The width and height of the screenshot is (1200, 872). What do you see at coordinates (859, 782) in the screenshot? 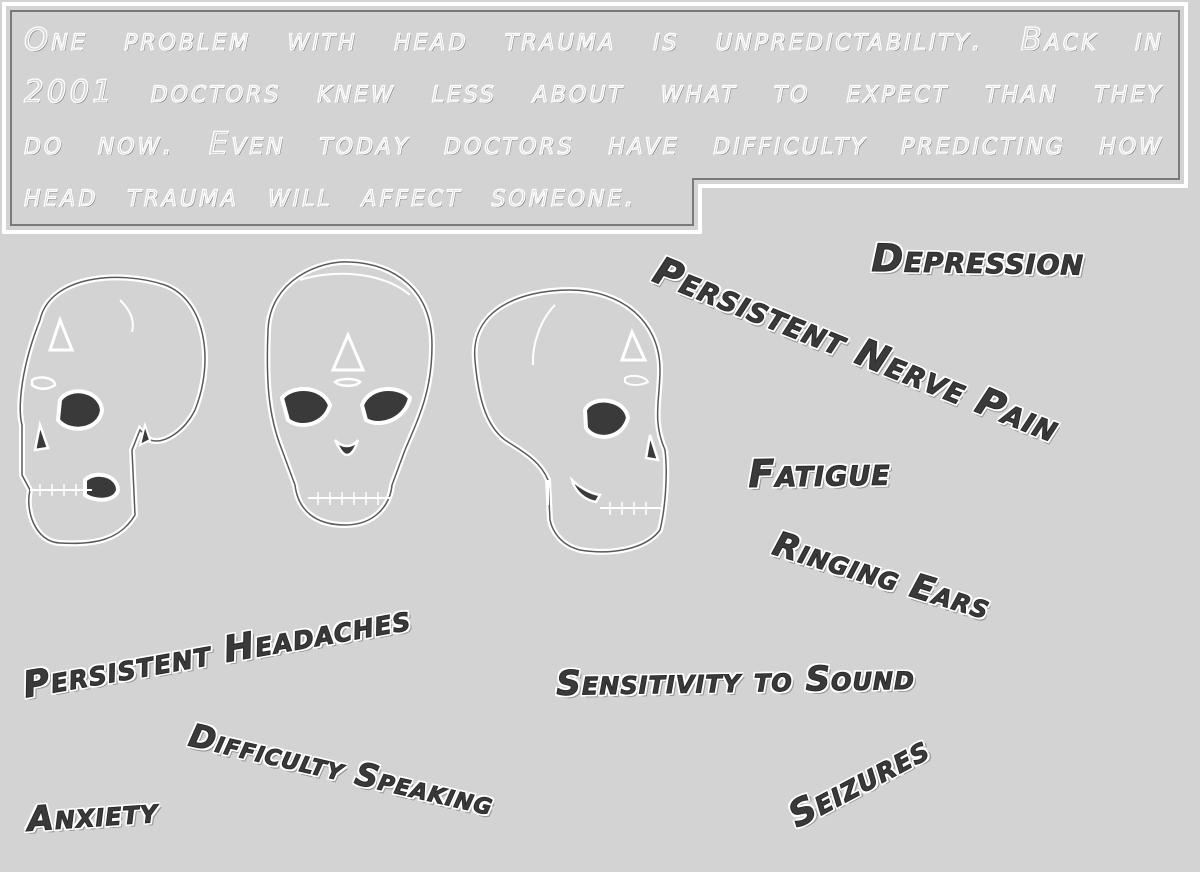
I see `symptom-seizures: Seizures` at bounding box center [859, 782].